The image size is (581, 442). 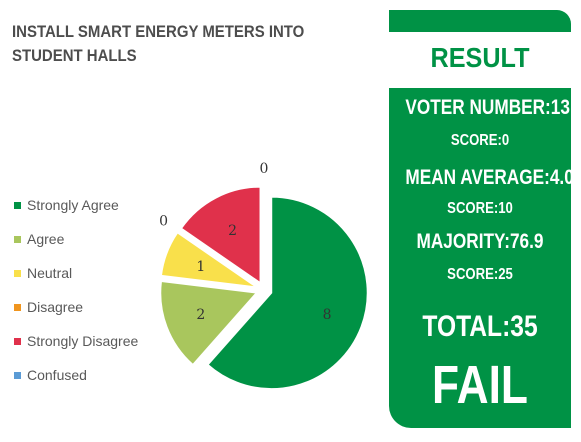 I want to click on data-label-neutral: 1, so click(x=200, y=267).